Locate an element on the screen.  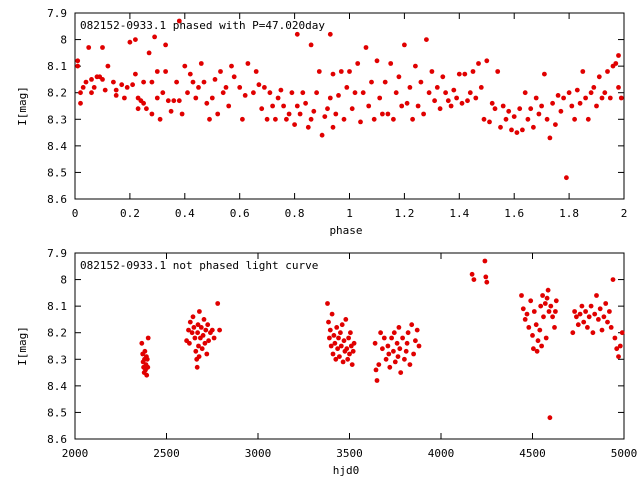
unphased-x-tick-label: 5000 is located at coordinates (624, 453).